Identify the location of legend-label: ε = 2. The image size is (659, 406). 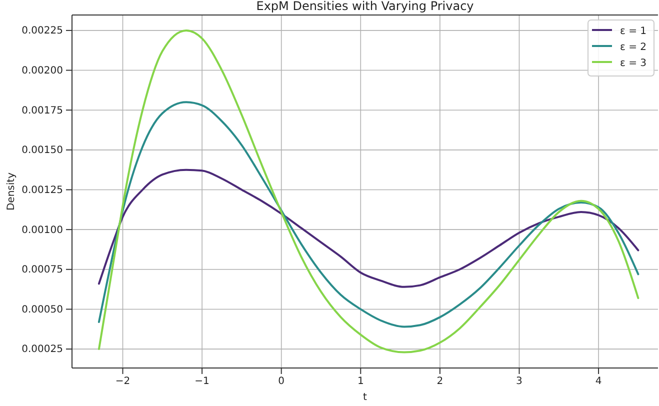
(633, 47).